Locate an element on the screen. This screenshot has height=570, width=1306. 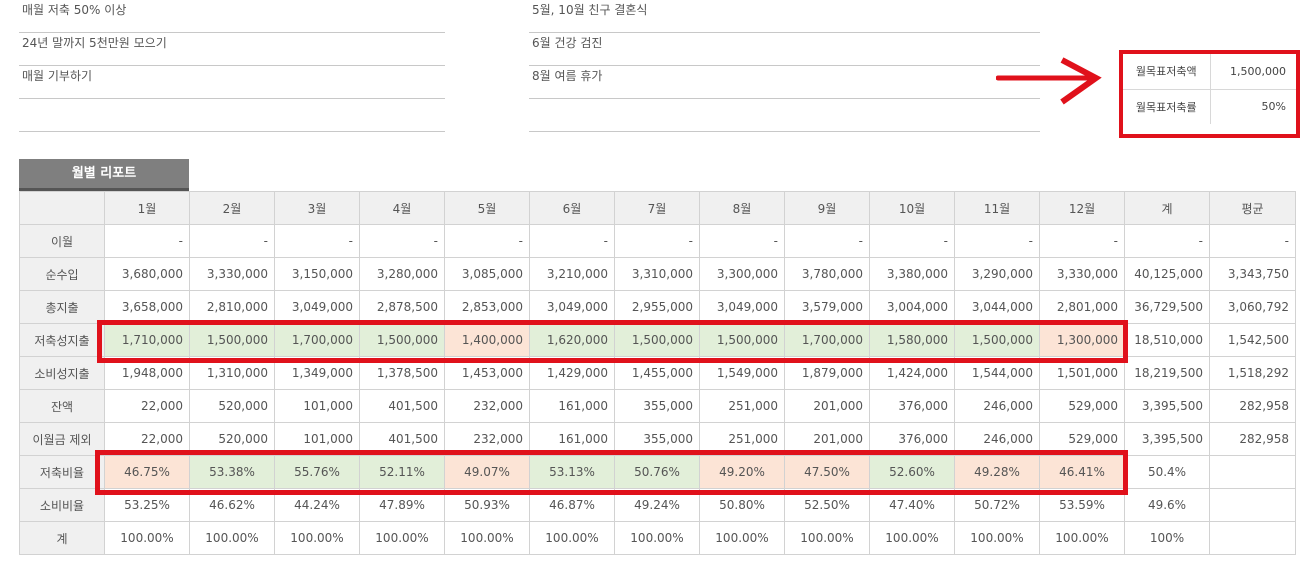
table-cell: 376,000 is located at coordinates (912, 439).